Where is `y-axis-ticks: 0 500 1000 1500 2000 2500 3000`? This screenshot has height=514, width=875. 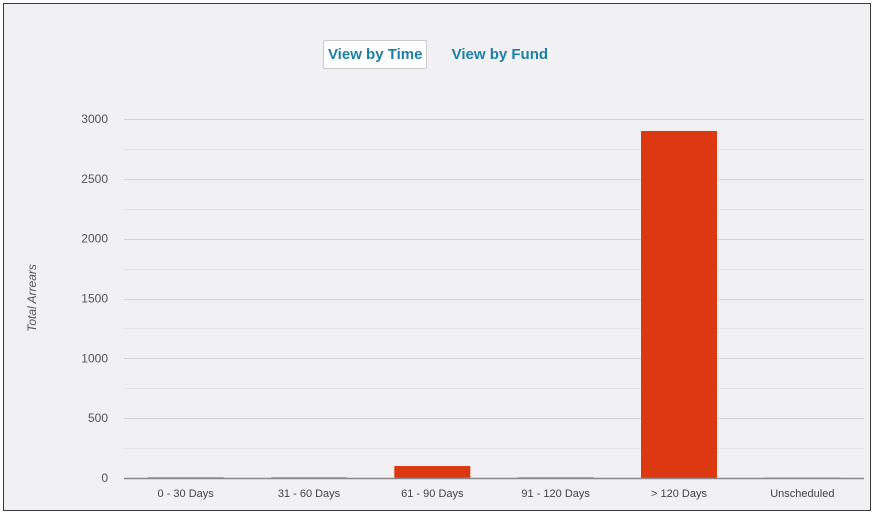 y-axis-ticks: 0 500 1000 1500 2000 2500 3000 is located at coordinates (94, 298).